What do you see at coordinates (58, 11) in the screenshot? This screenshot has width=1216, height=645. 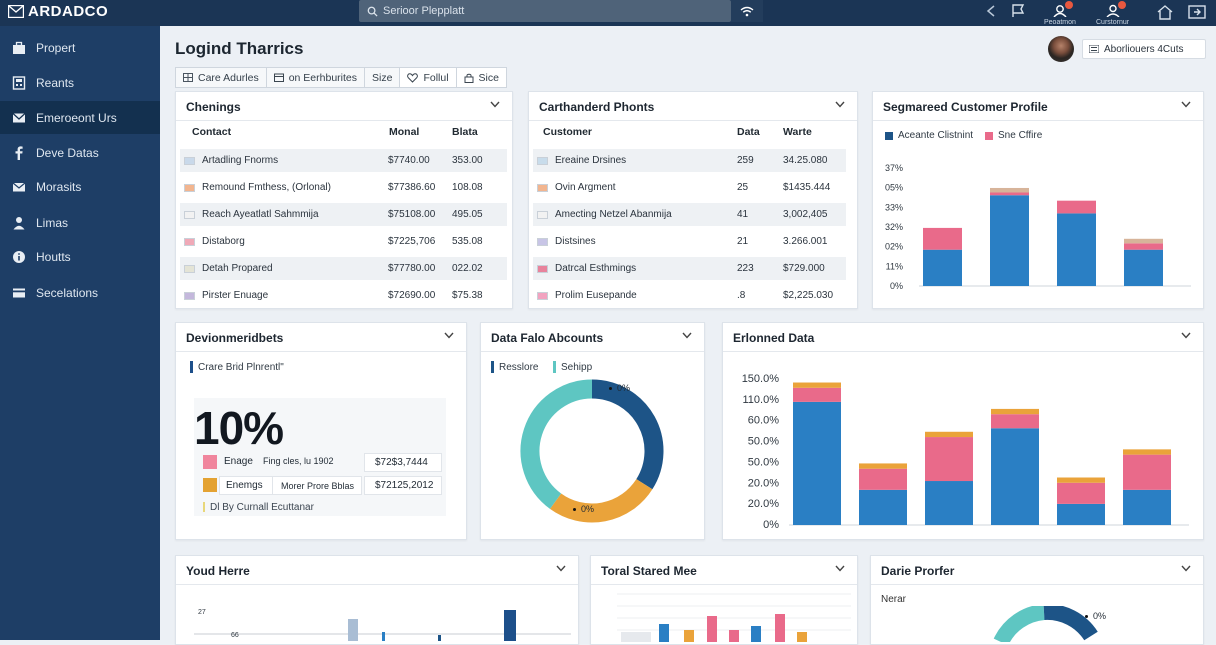 I see `app-logo: ARDADCO` at bounding box center [58, 11].